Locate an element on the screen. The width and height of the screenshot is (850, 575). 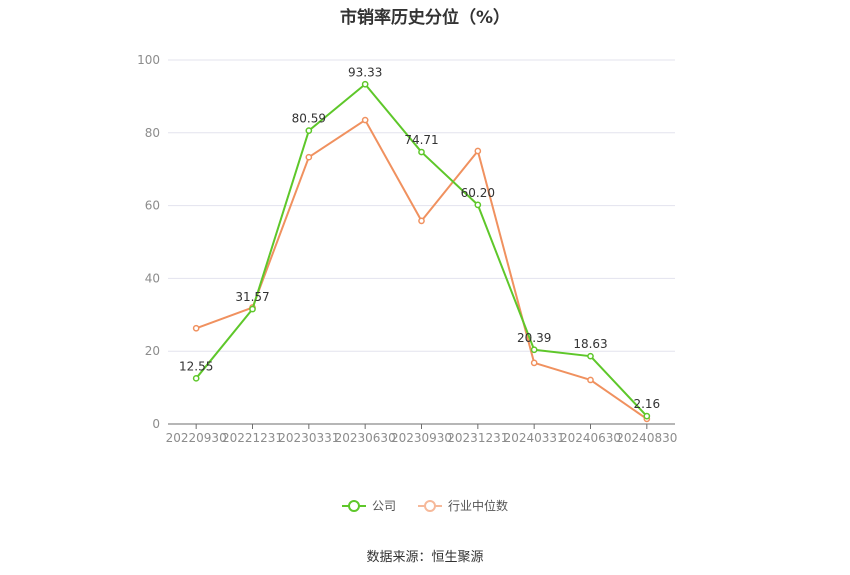
data-label-company: 2.16 is located at coordinates (646, 404).